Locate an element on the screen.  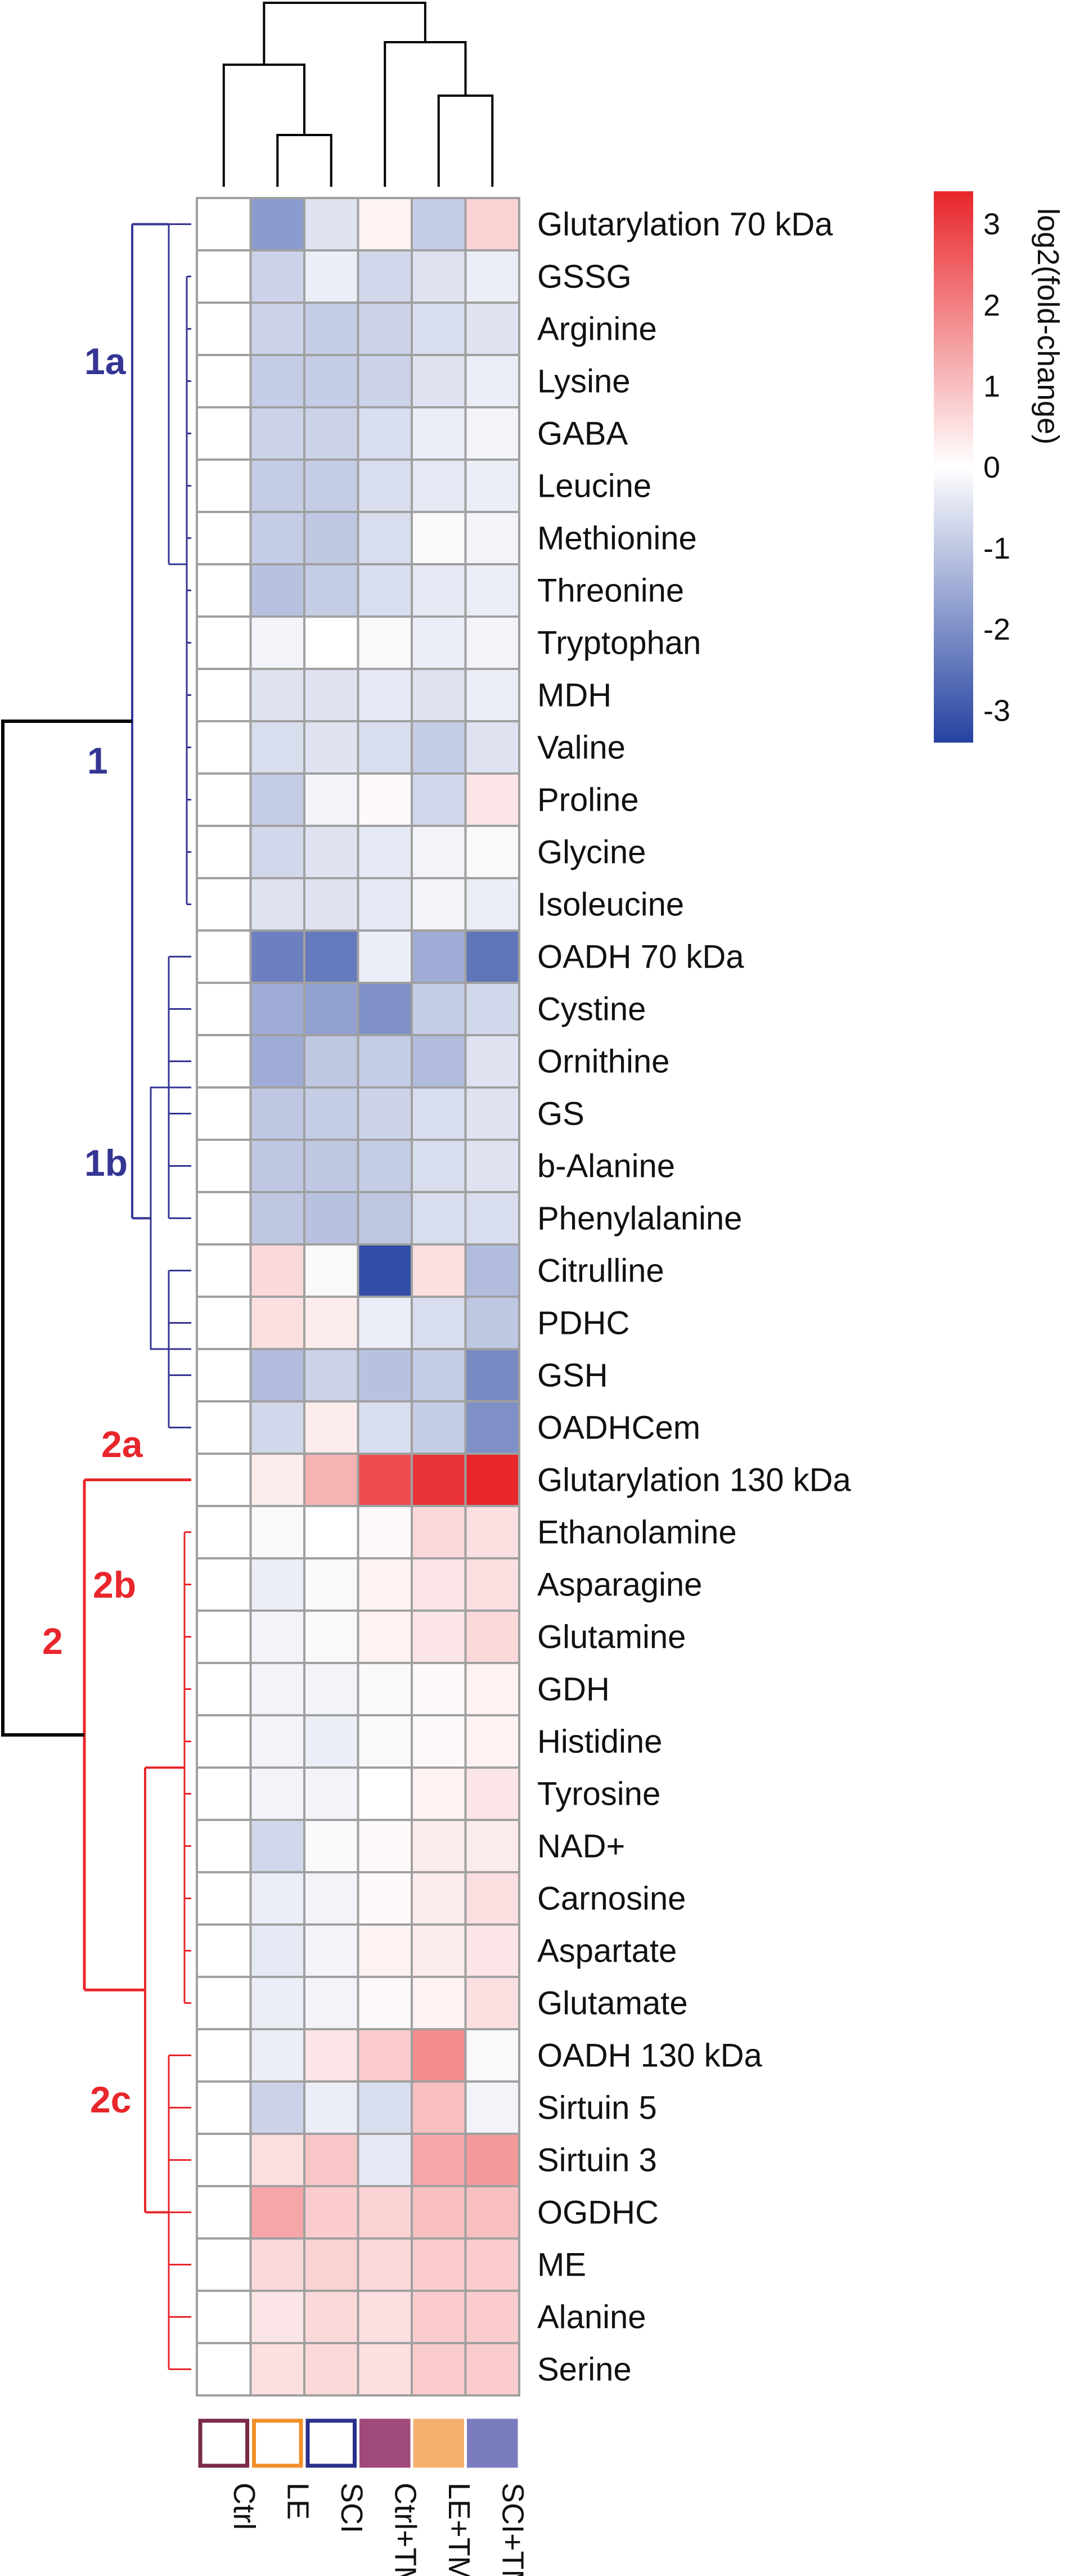
colorbar-tick-label: 3 is located at coordinates (991, 224).